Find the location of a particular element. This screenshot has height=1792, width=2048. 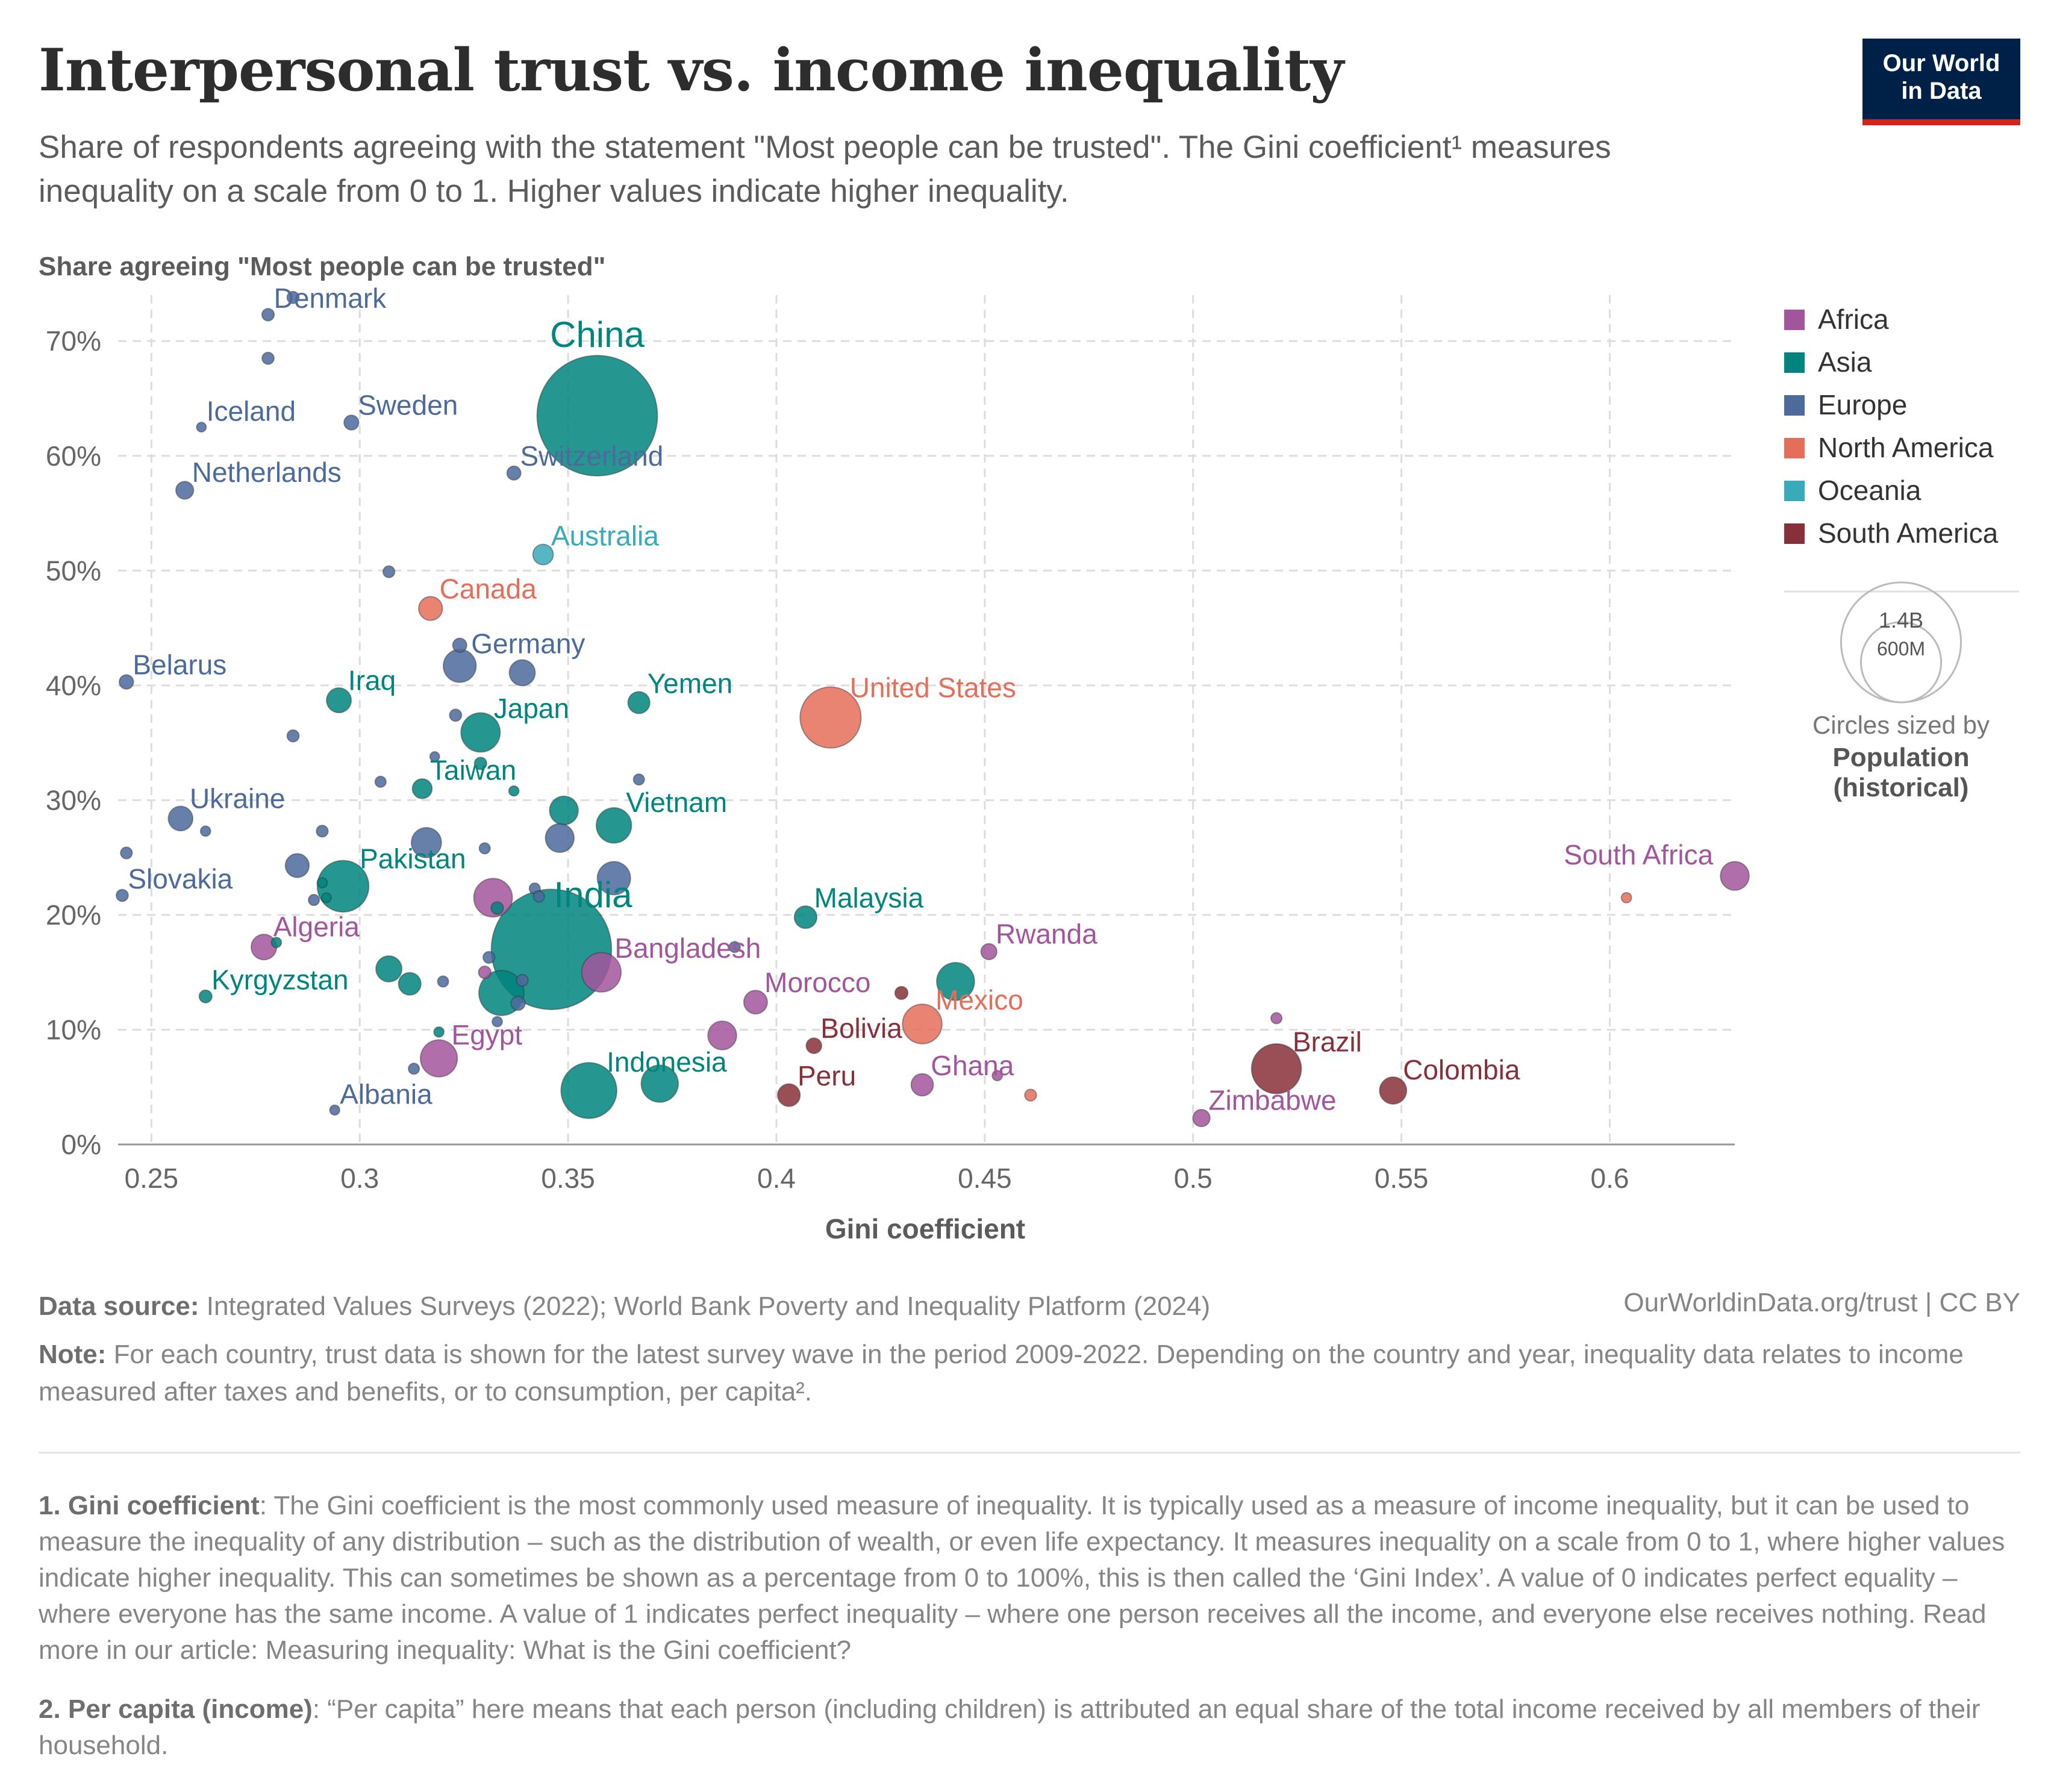

point-label: Denmark is located at coordinates (330, 298).